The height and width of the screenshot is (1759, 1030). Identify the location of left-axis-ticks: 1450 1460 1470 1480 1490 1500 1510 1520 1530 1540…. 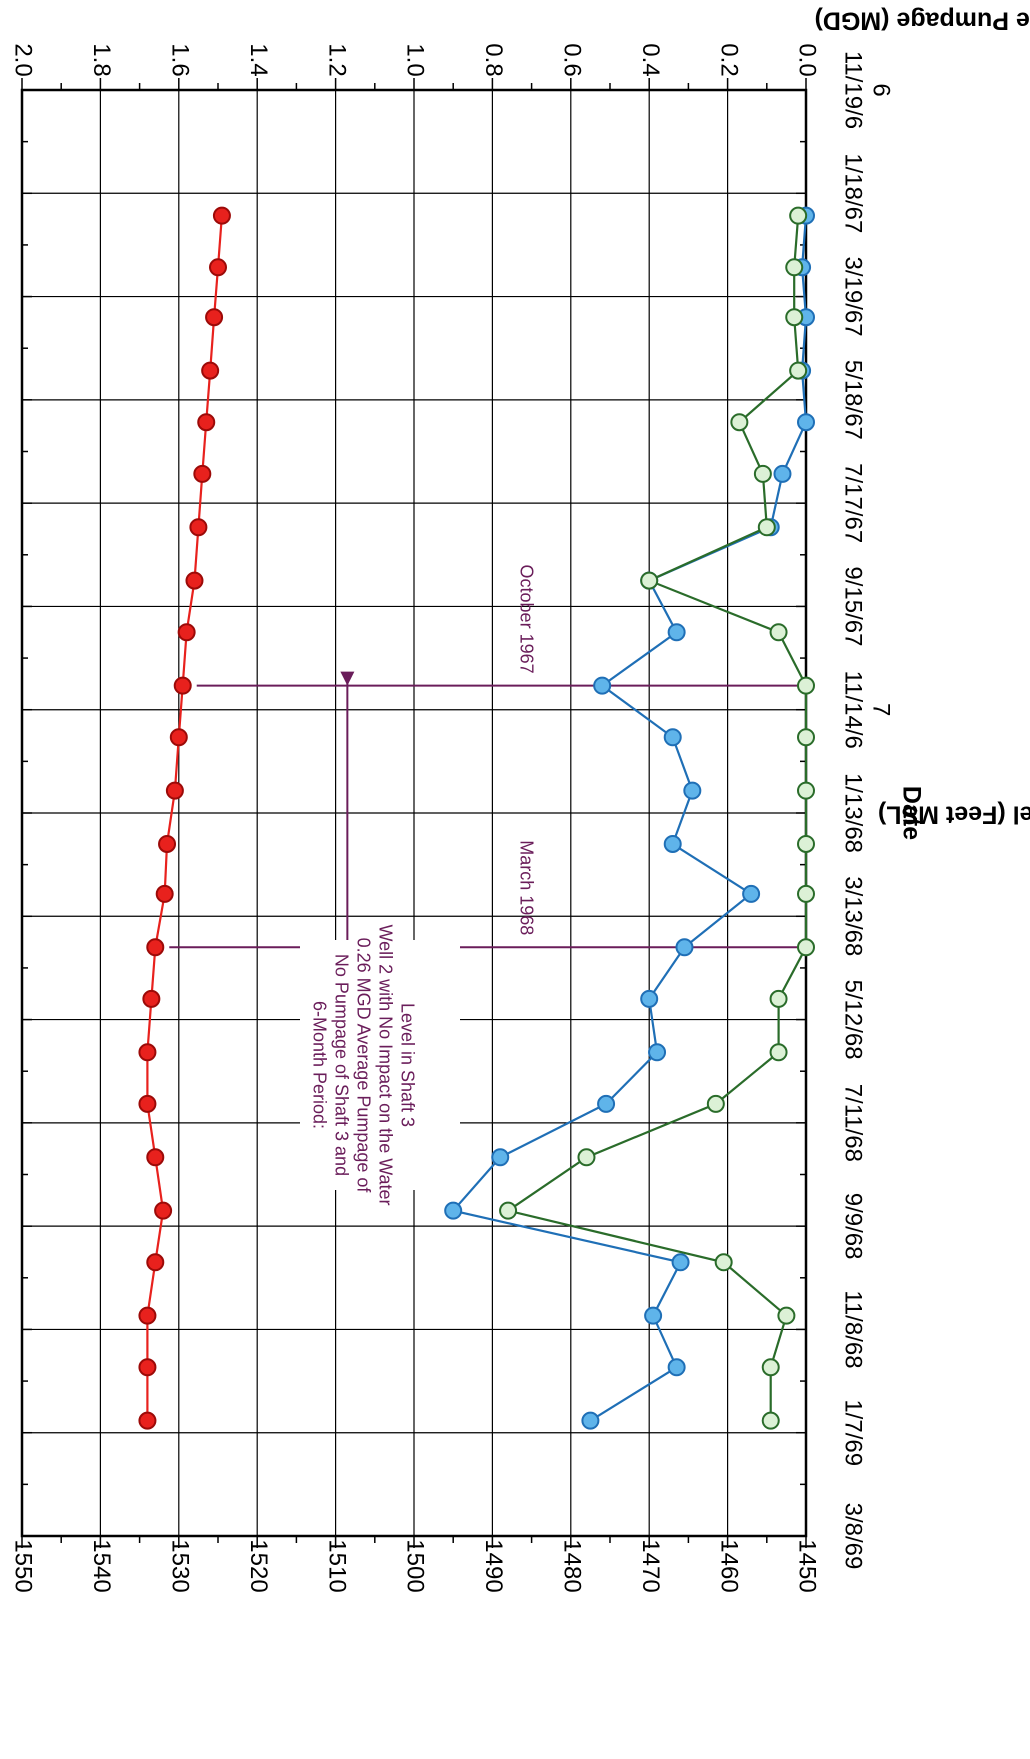
(415, 1565).